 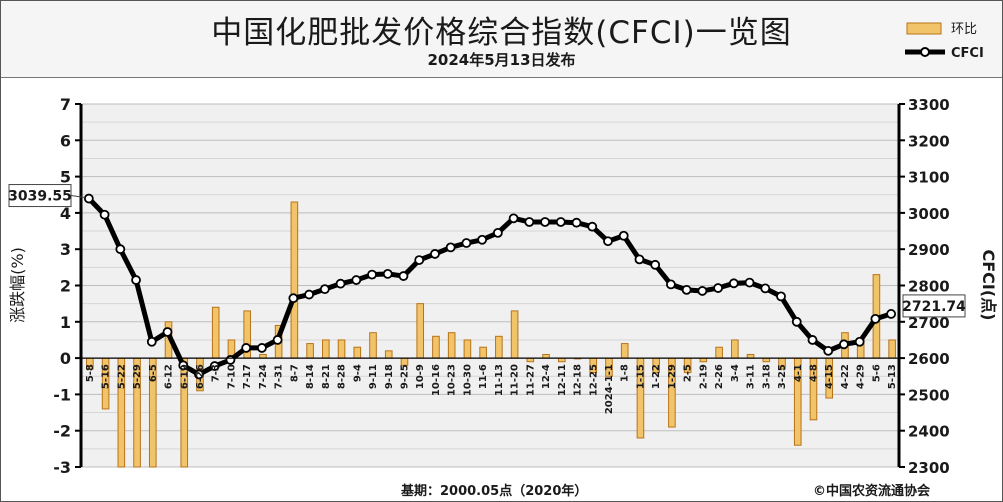 I want to click on y-right-tick-label: 2900, so click(x=929, y=250).